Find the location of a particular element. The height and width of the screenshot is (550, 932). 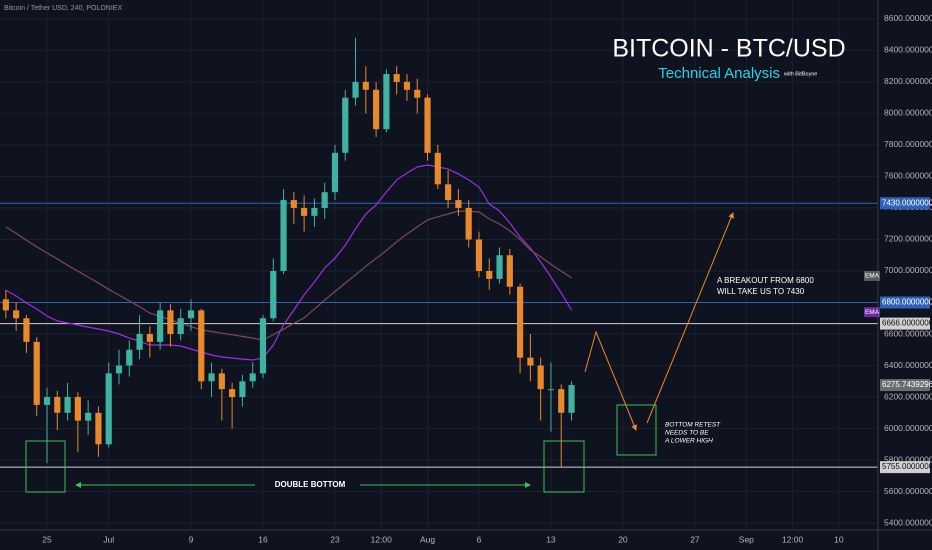

price-tag-label: 6666.00000000 is located at coordinates (907, 323).